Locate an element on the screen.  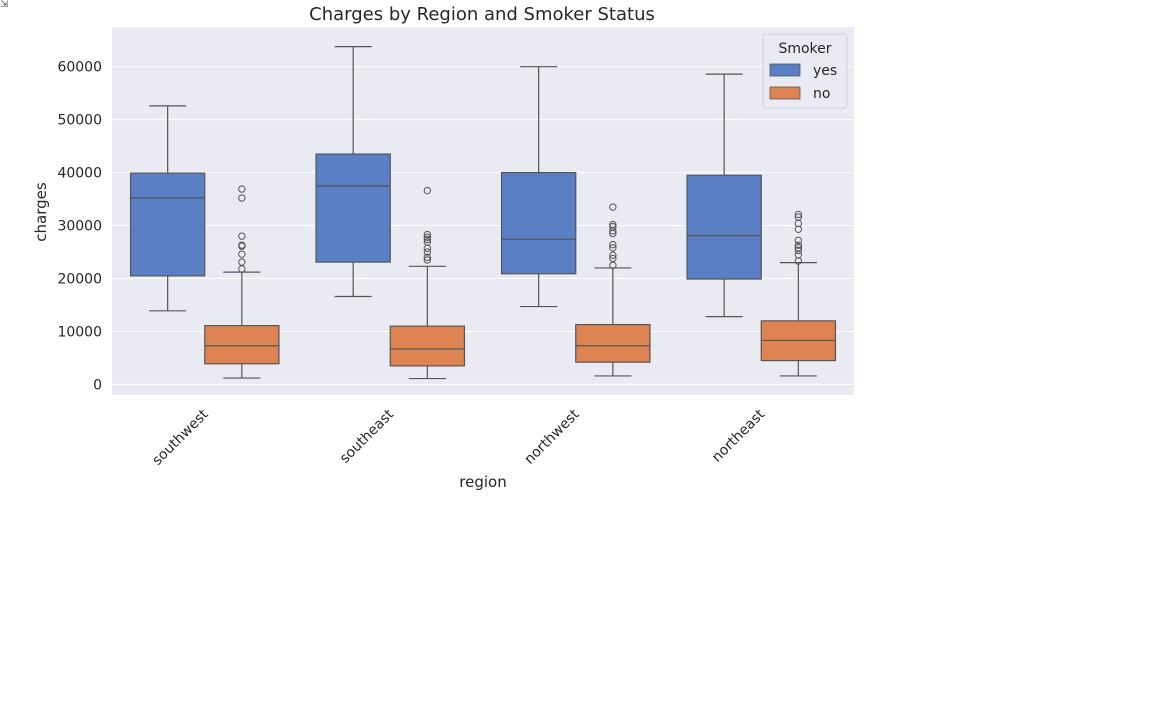
x-axis-label: region is located at coordinates (482, 482).